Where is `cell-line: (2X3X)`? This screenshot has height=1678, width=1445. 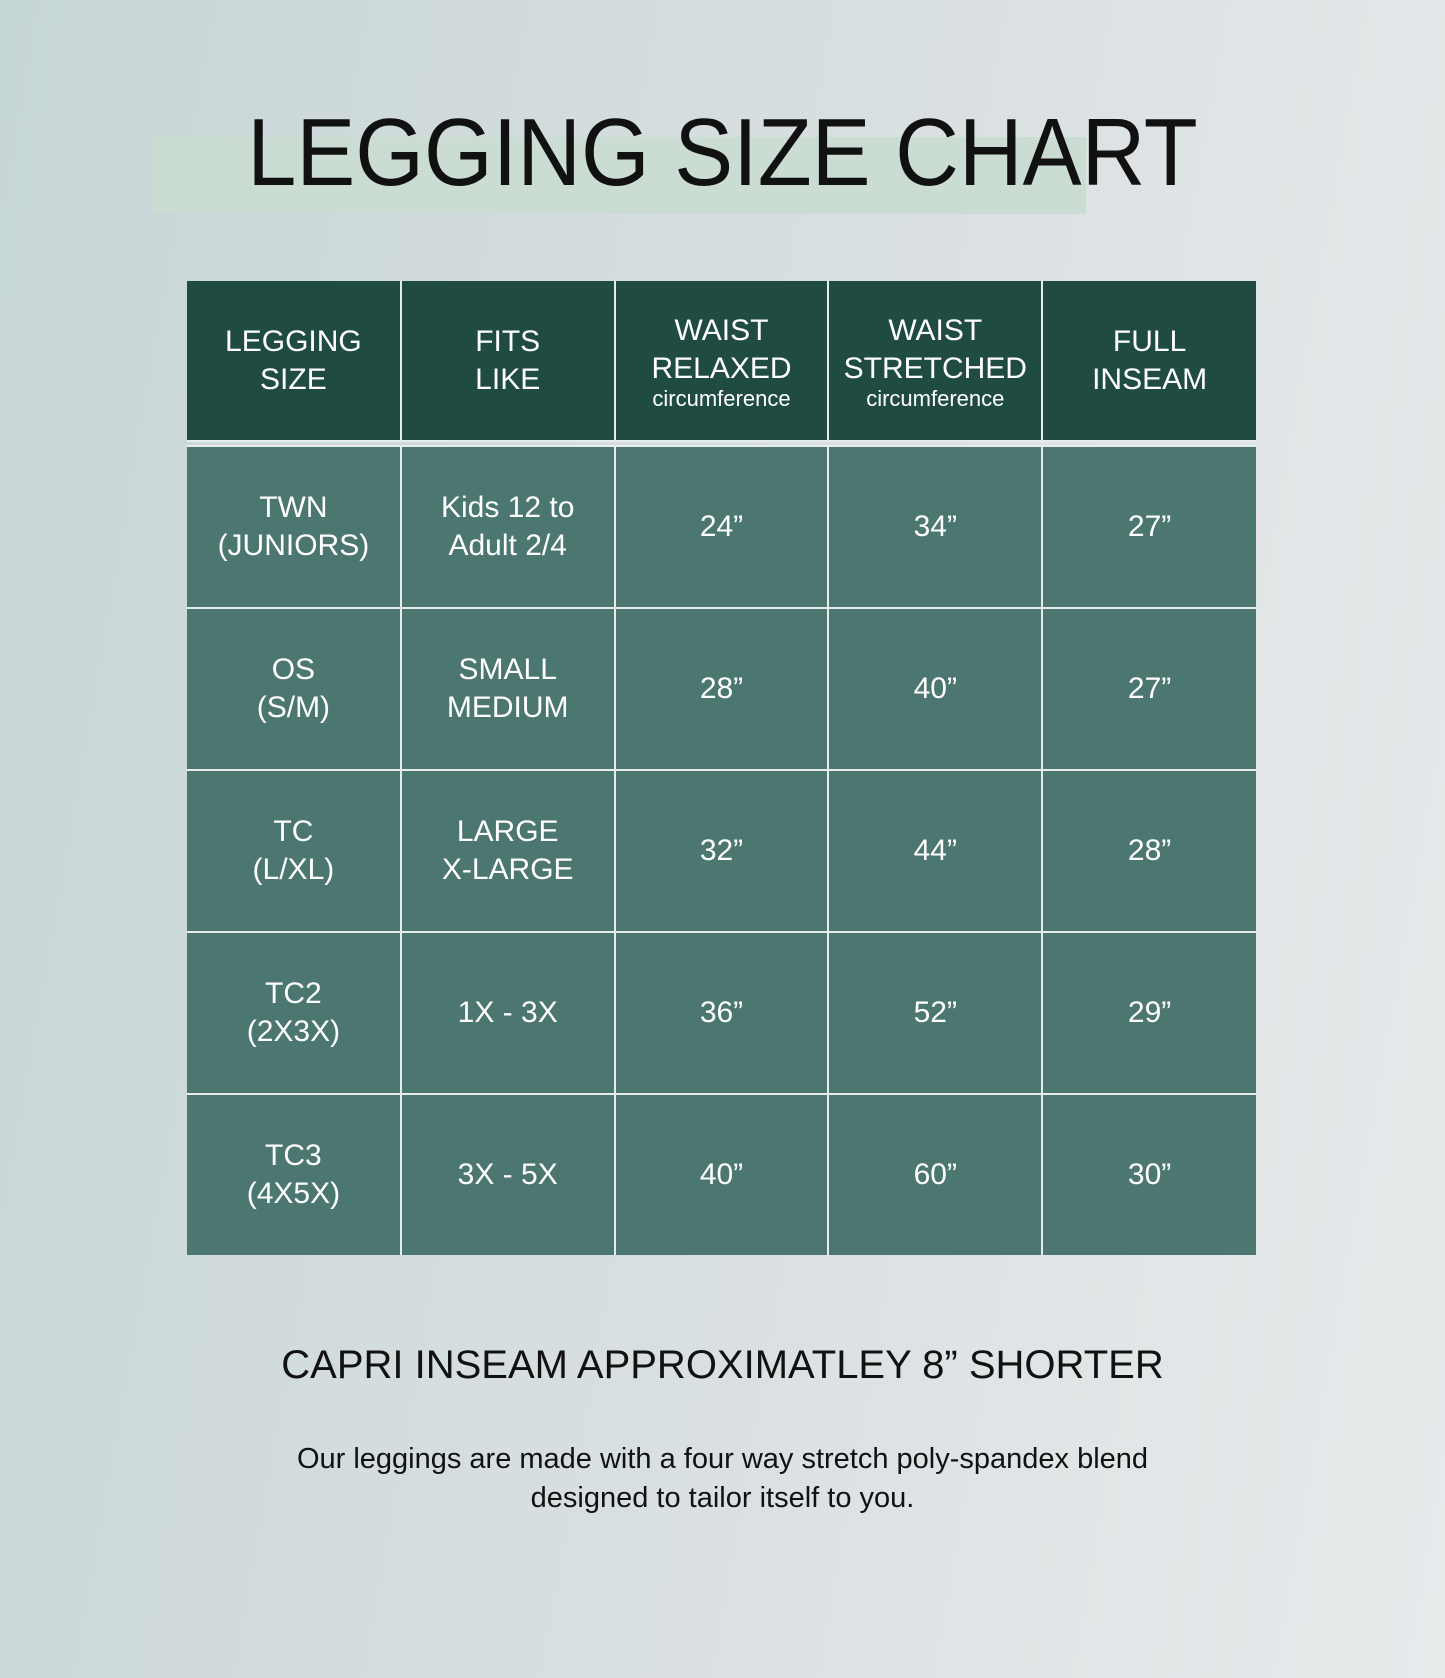
cell-line: (2X3X) is located at coordinates (293, 1031).